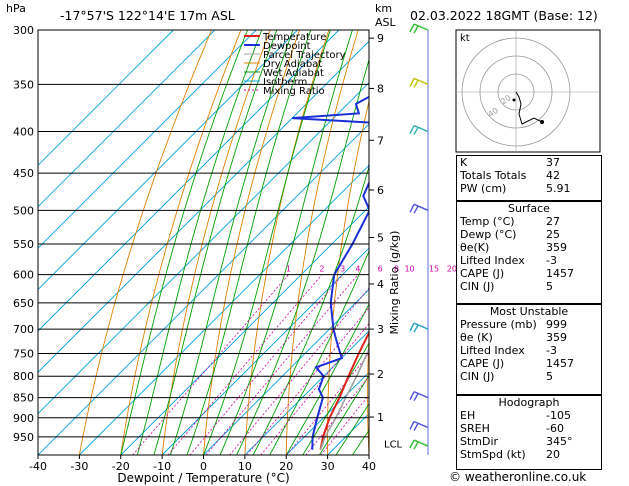 This screenshot has width=629, height=486. What do you see at coordinates (342, 269) in the screenshot?
I see `mixing-ratio-label: 3` at bounding box center [342, 269].